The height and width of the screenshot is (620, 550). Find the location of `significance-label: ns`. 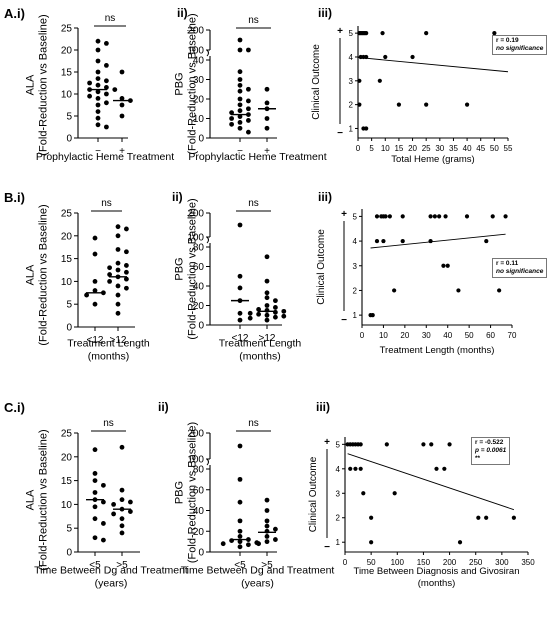

significance-label: ns is located at coordinates (253, 423).